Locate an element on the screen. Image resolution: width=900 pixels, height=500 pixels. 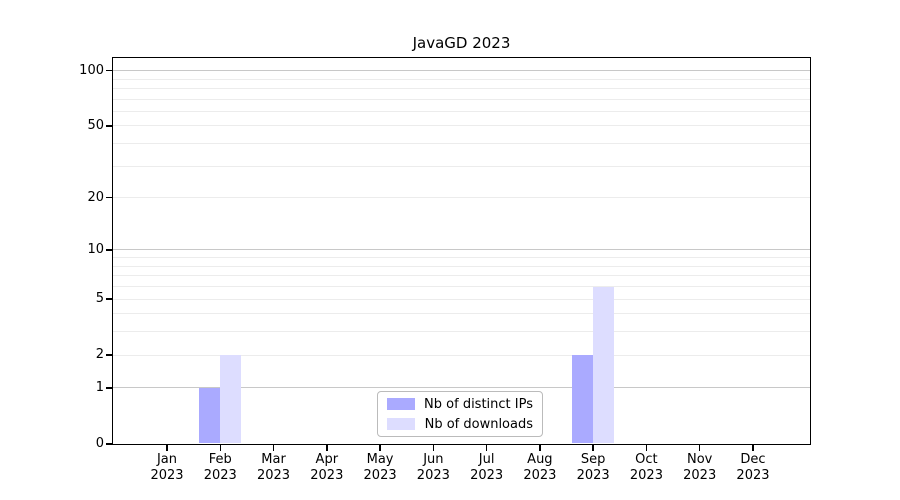
x-tick-month: Sep is located at coordinates (593, 459).